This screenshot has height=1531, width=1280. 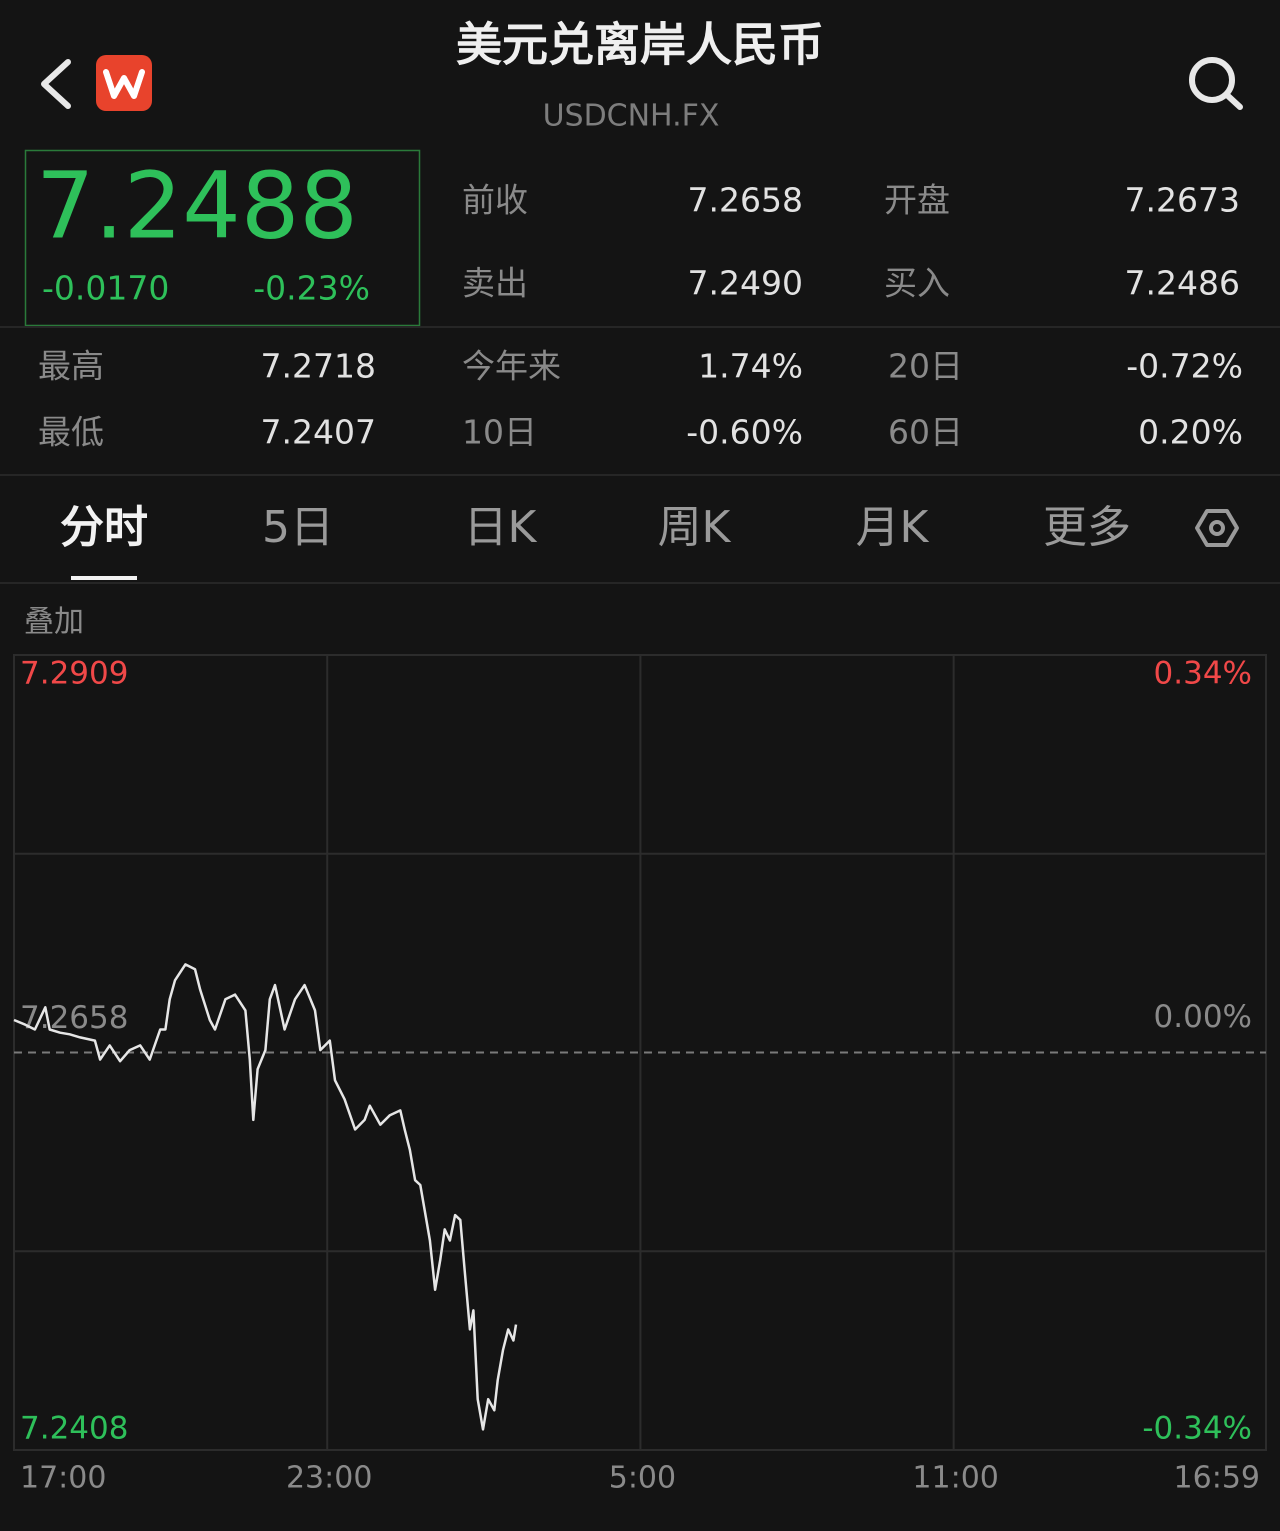 What do you see at coordinates (197, 205) in the screenshot?
I see `last-price: 7.2488` at bounding box center [197, 205].